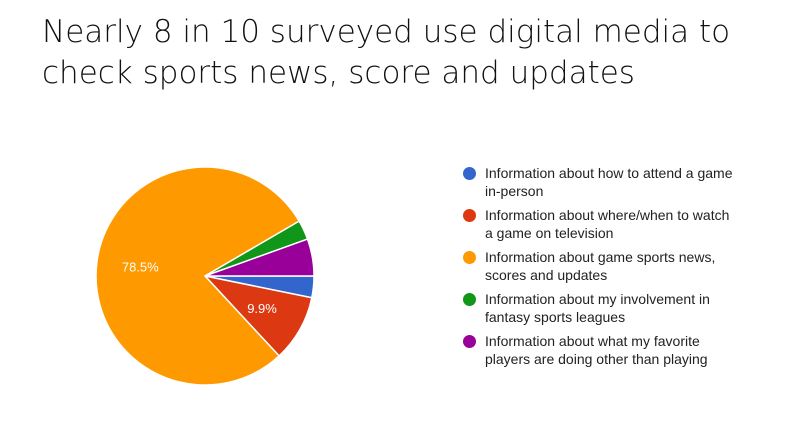 The image size is (800, 421). I want to click on legend-swatch-fantasy-sports, so click(469, 299).